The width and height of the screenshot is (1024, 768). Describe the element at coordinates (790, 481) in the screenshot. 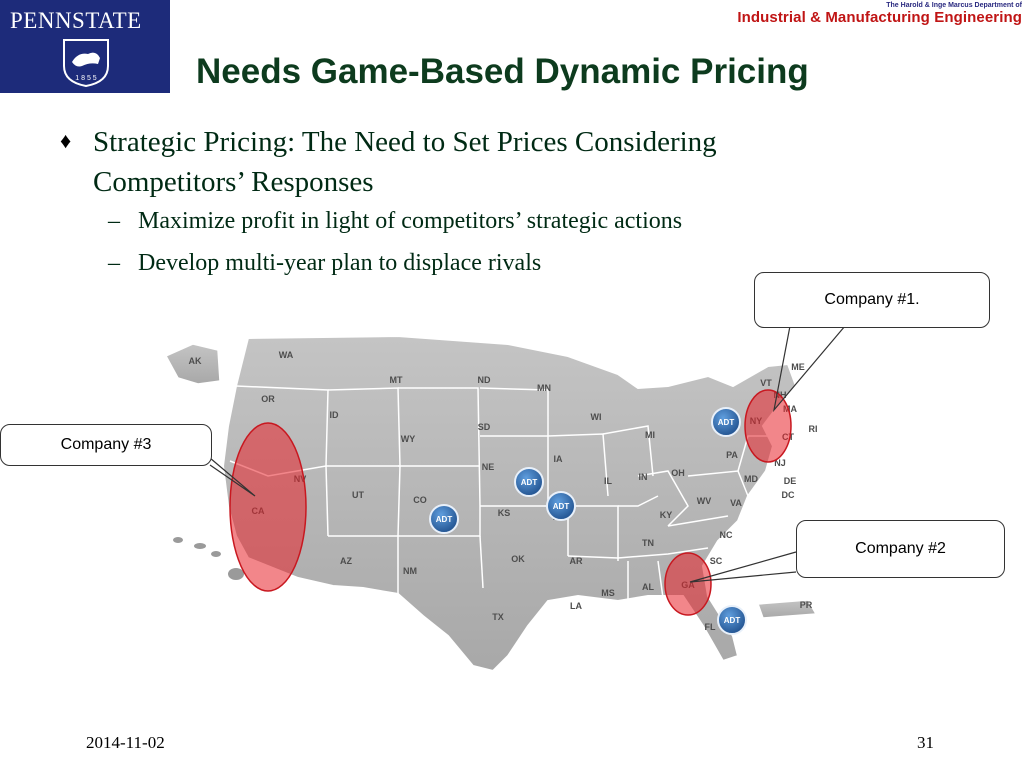

I see `state-label-de: DE` at that location.